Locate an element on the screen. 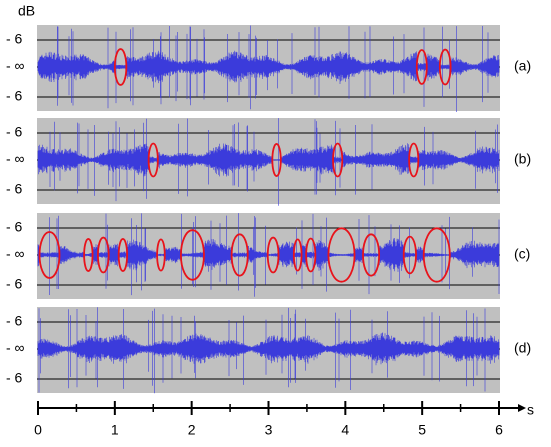 The width and height of the screenshot is (551, 447). panel-label: (a) is located at coordinates (522, 66).